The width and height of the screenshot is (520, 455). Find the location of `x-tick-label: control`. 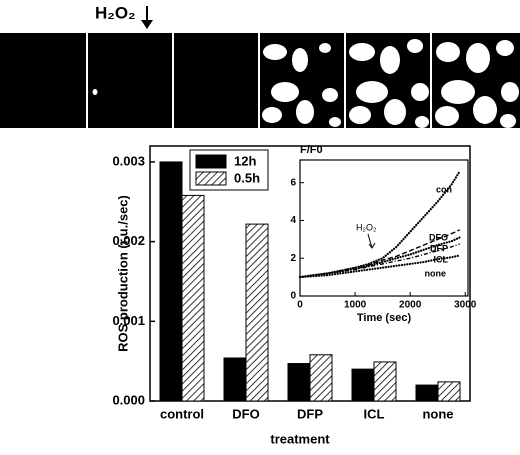

x-tick-label: control is located at coordinates (182, 413).